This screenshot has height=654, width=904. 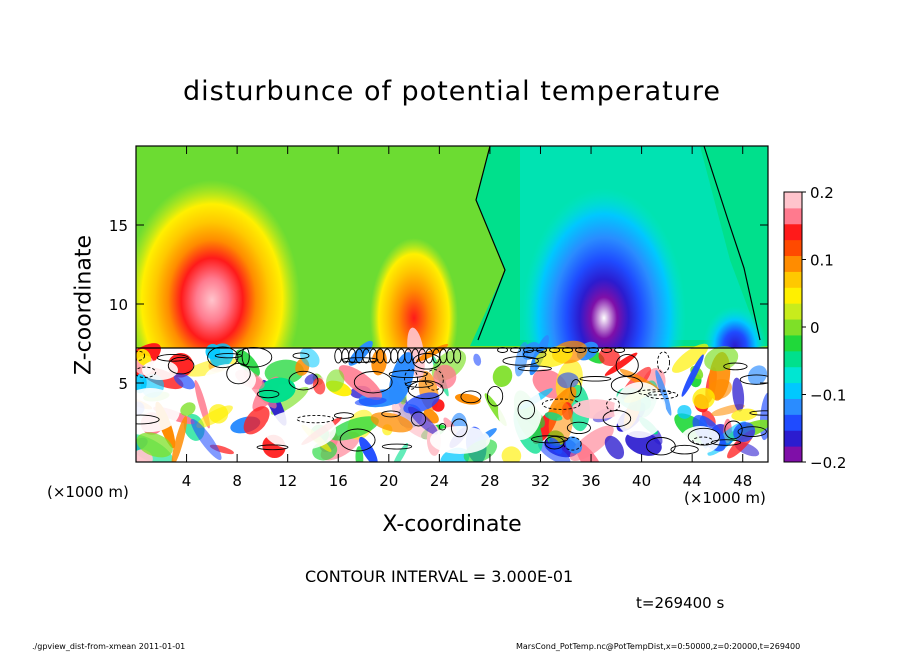 What do you see at coordinates (590, 481) in the screenshot?
I see `x-tick-label: 36` at bounding box center [590, 481].